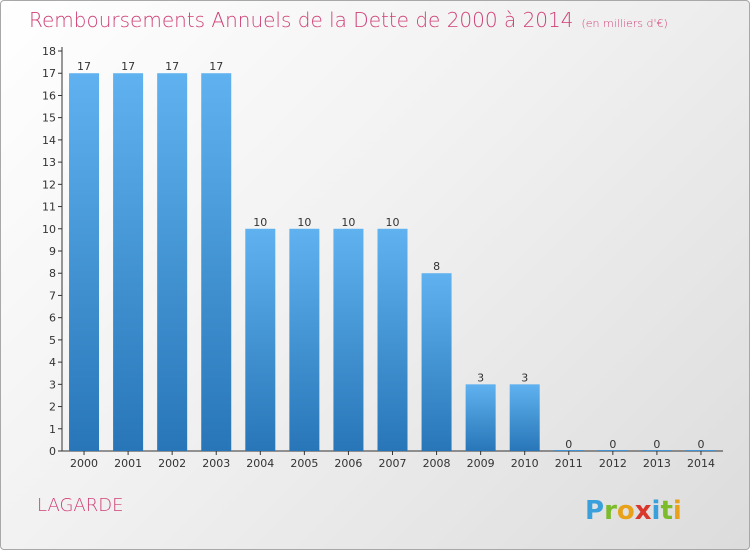 The image size is (750, 550). Describe the element at coordinates (260, 463) in the screenshot. I see `x-tick-label: 2004` at that location.